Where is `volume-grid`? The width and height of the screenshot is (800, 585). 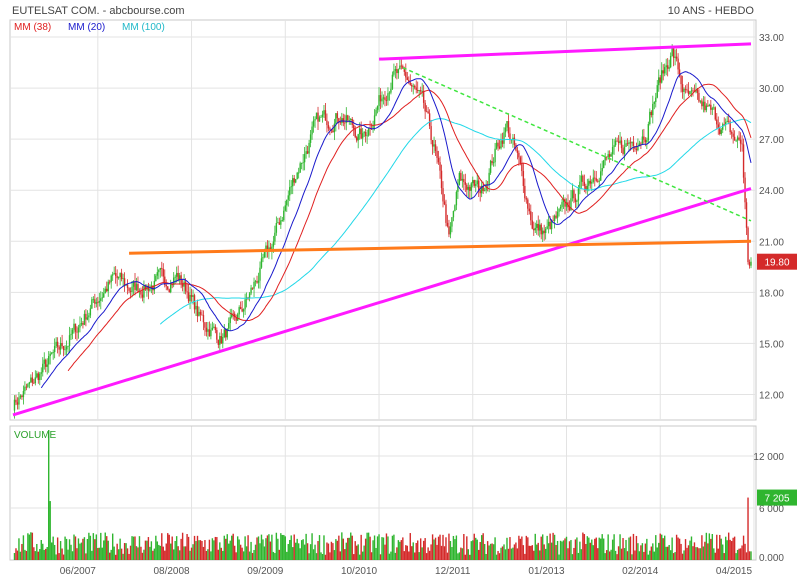 volume-grid is located at coordinates (383, 482).